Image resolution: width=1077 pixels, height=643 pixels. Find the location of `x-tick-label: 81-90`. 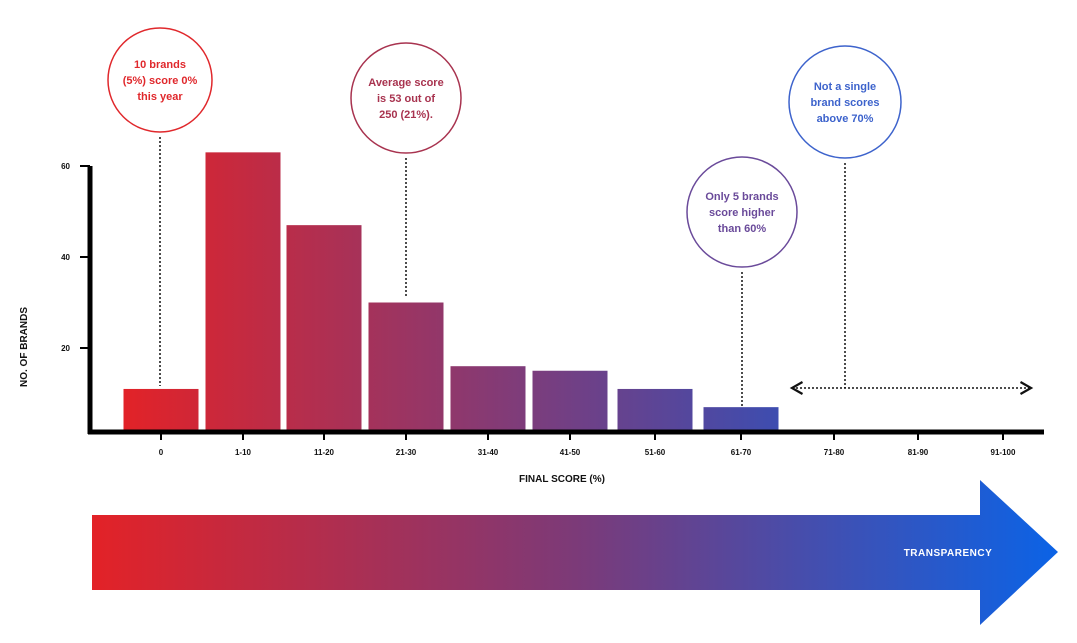

x-tick-label: 81-90 is located at coordinates (918, 452).